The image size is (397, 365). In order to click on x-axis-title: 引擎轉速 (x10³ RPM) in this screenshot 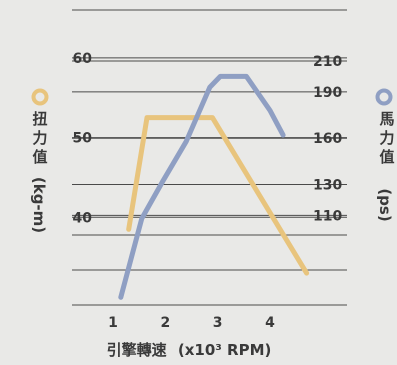, I will do `click(189, 350)`.